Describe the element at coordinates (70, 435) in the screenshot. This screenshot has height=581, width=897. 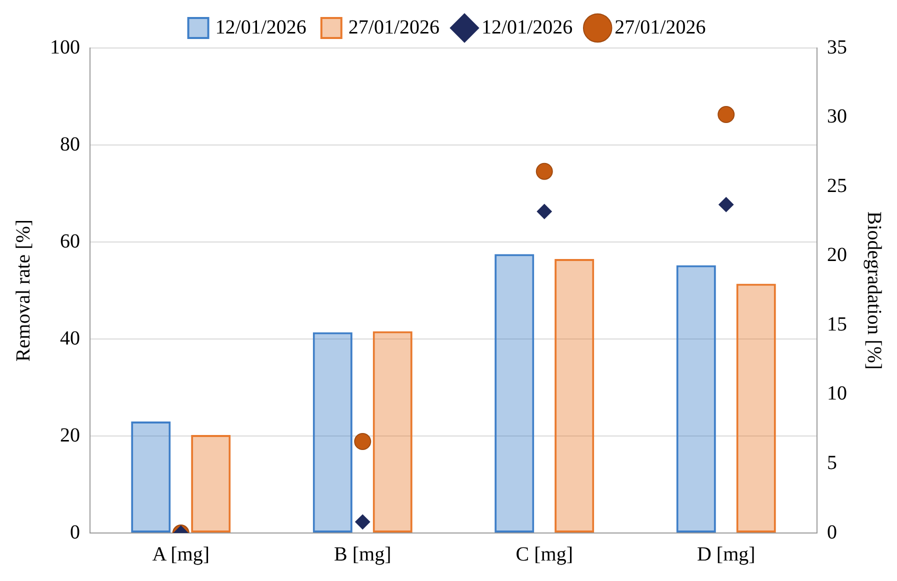
I see `y-tick-label: 20` at that location.